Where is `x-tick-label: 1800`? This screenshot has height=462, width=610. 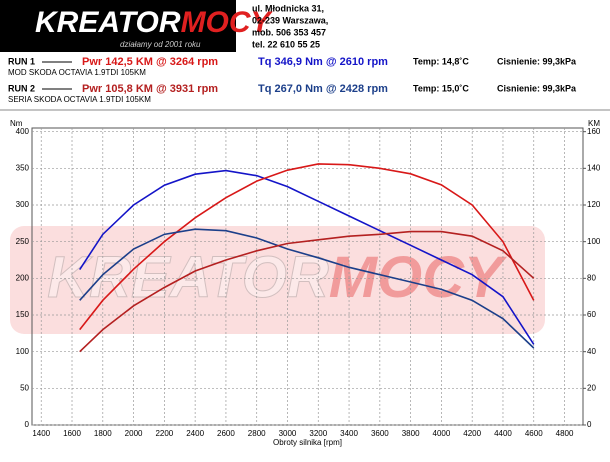 x-tick-label: 1800 is located at coordinates (103, 433).